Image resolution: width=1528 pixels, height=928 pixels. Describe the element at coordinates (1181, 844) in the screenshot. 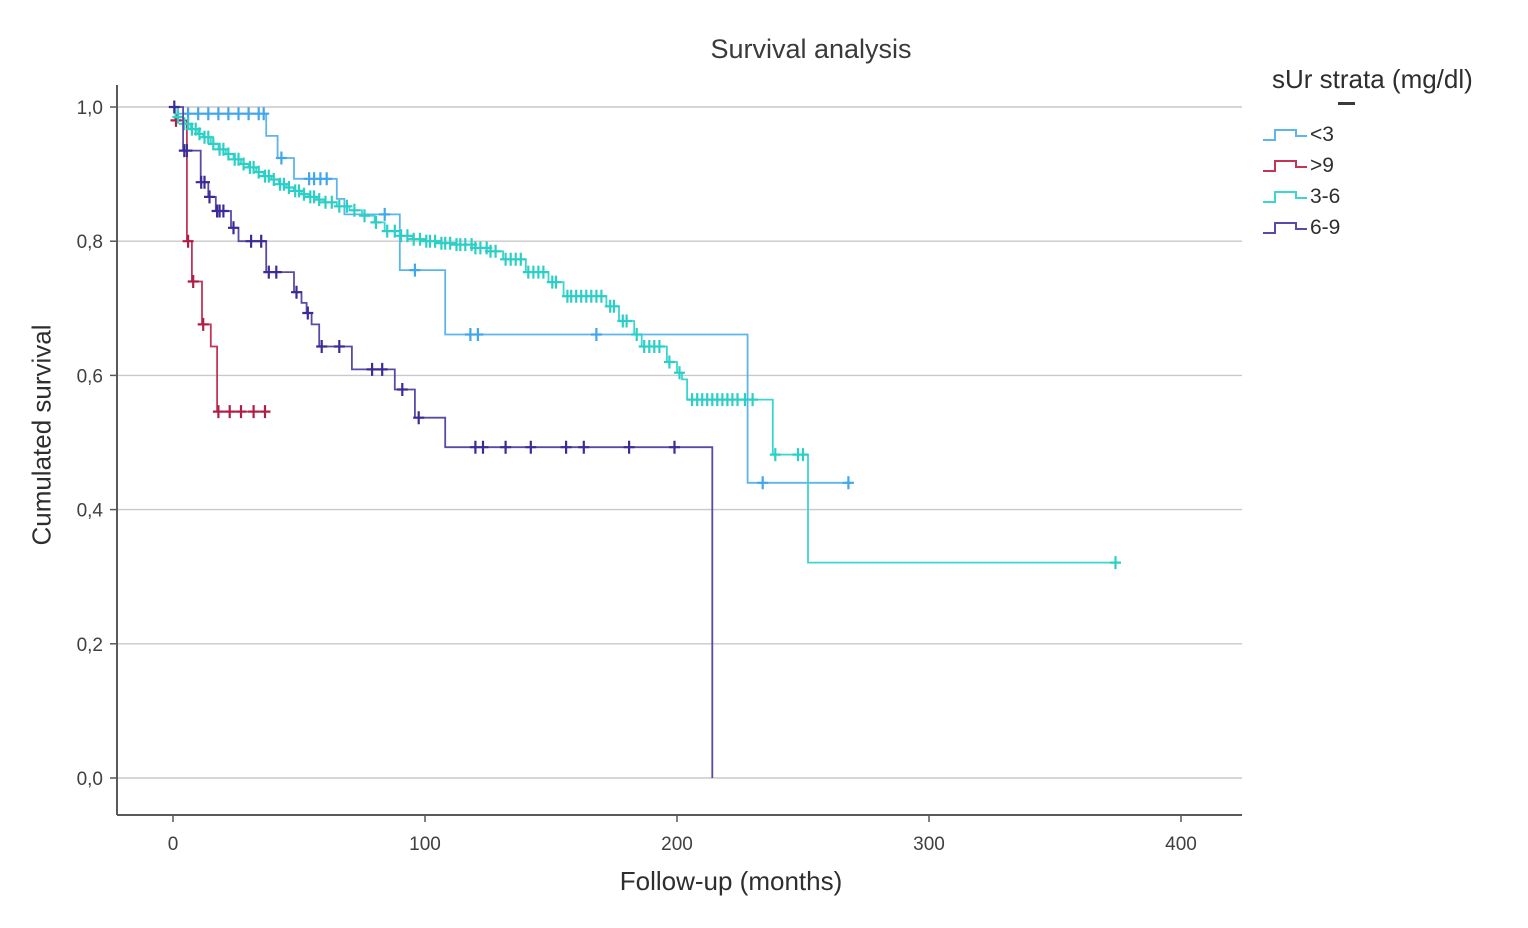

I see `x-tick-label: 400` at that location.